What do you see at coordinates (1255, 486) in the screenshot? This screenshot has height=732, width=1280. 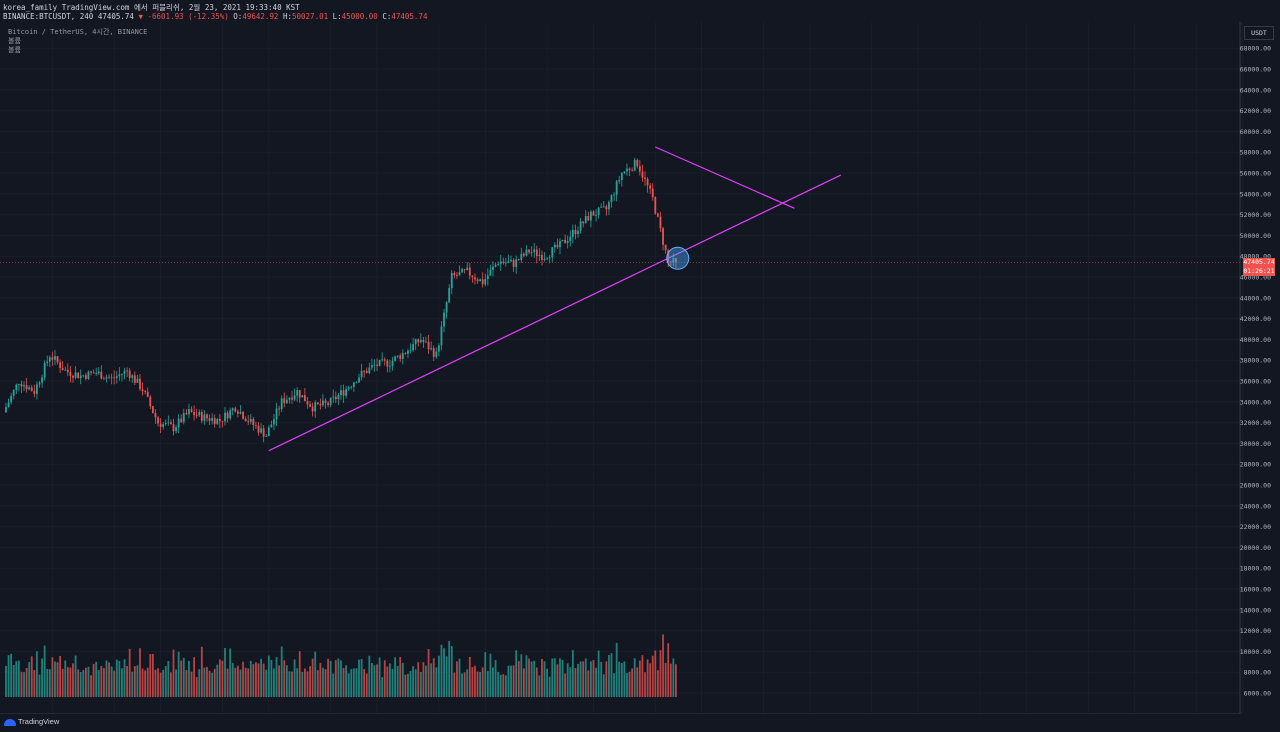 I see `price-tick-label: 26000.00` at bounding box center [1255, 486].